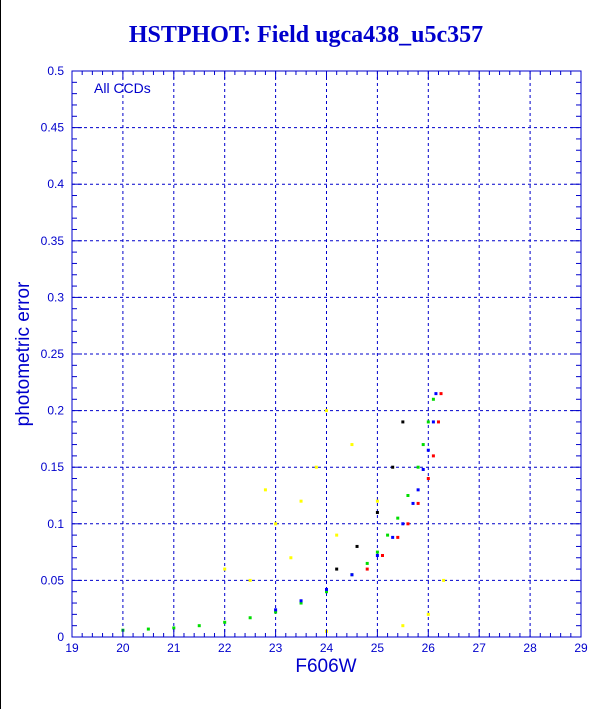 This screenshot has height=709, width=612. What do you see at coordinates (0, 354) in the screenshot?
I see `window-frame-edge` at bounding box center [0, 354].